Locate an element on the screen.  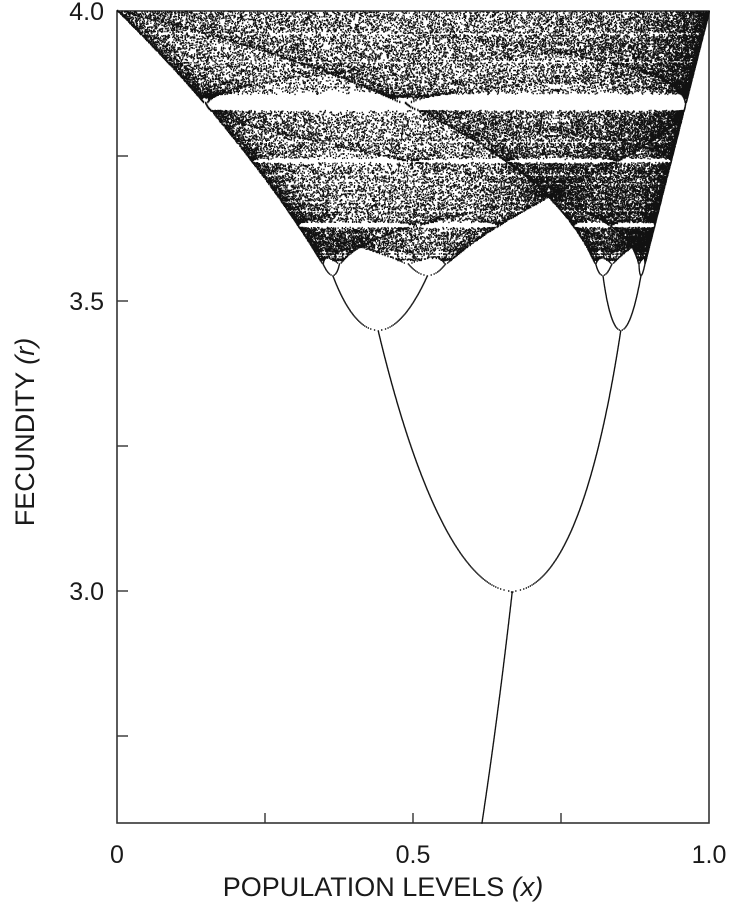
x-axis-title: POPULATION LEVELS (x) is located at coordinates (383, 887).